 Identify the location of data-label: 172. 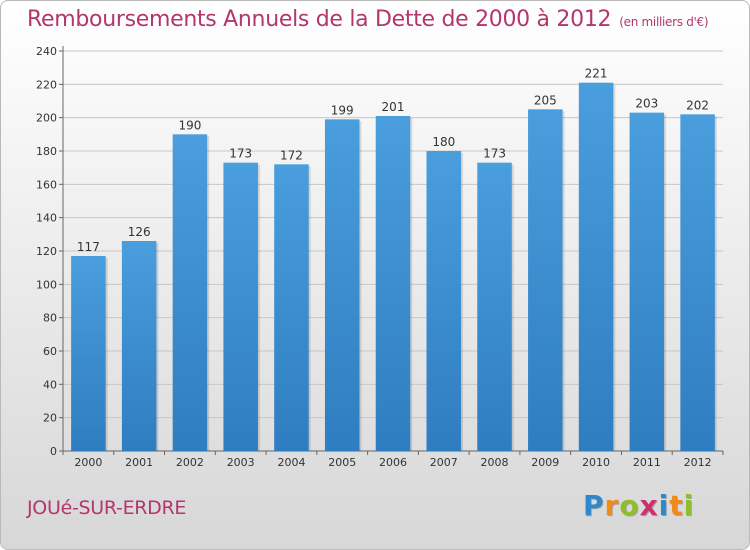
(291, 155).